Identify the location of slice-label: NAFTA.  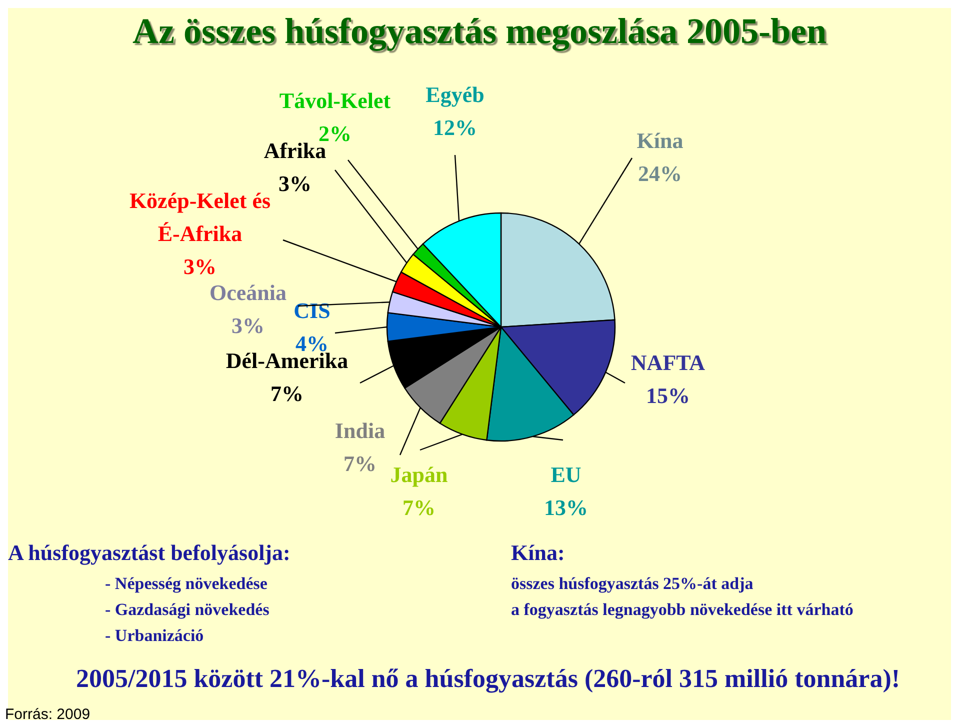
(668, 362).